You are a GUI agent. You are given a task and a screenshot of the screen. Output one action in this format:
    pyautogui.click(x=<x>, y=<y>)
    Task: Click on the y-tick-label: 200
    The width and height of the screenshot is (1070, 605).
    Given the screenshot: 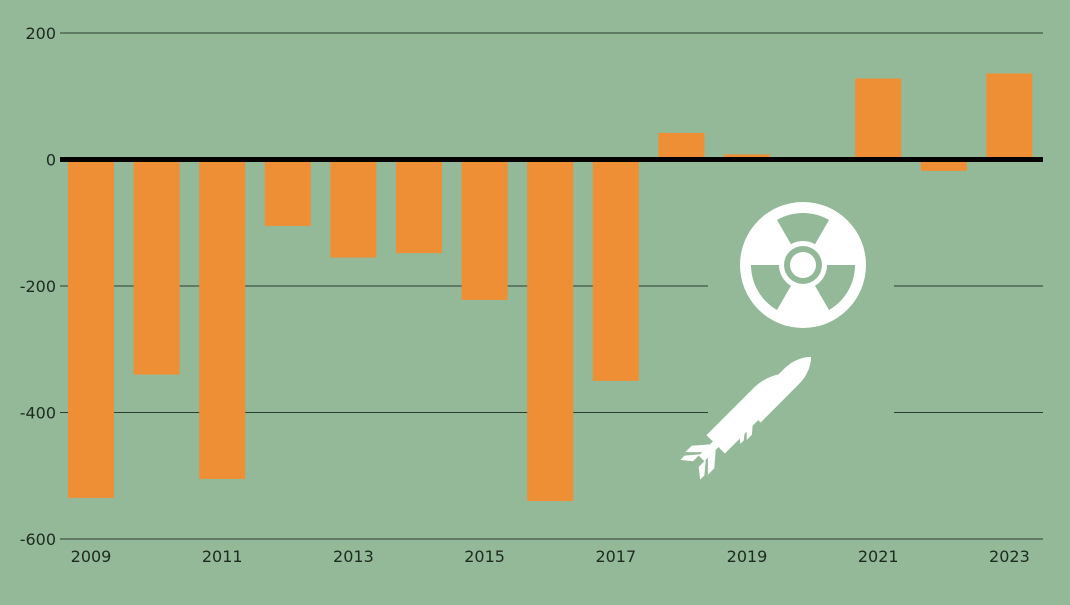 What is the action you would take?
    pyautogui.click(x=40, y=33)
    